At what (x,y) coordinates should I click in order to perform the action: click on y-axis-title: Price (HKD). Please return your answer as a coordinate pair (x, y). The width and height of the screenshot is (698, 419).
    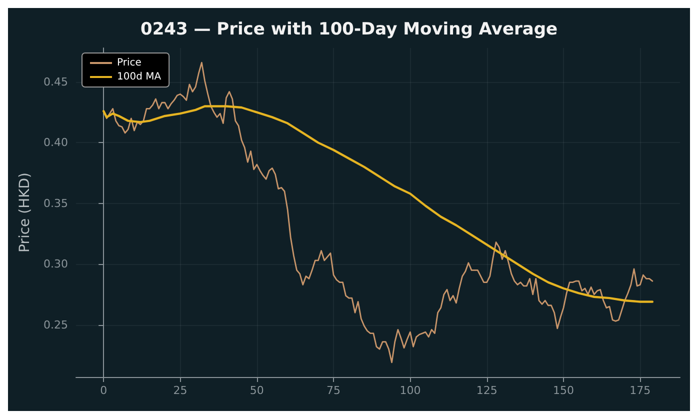
    Looking at the image, I should click on (25, 212).